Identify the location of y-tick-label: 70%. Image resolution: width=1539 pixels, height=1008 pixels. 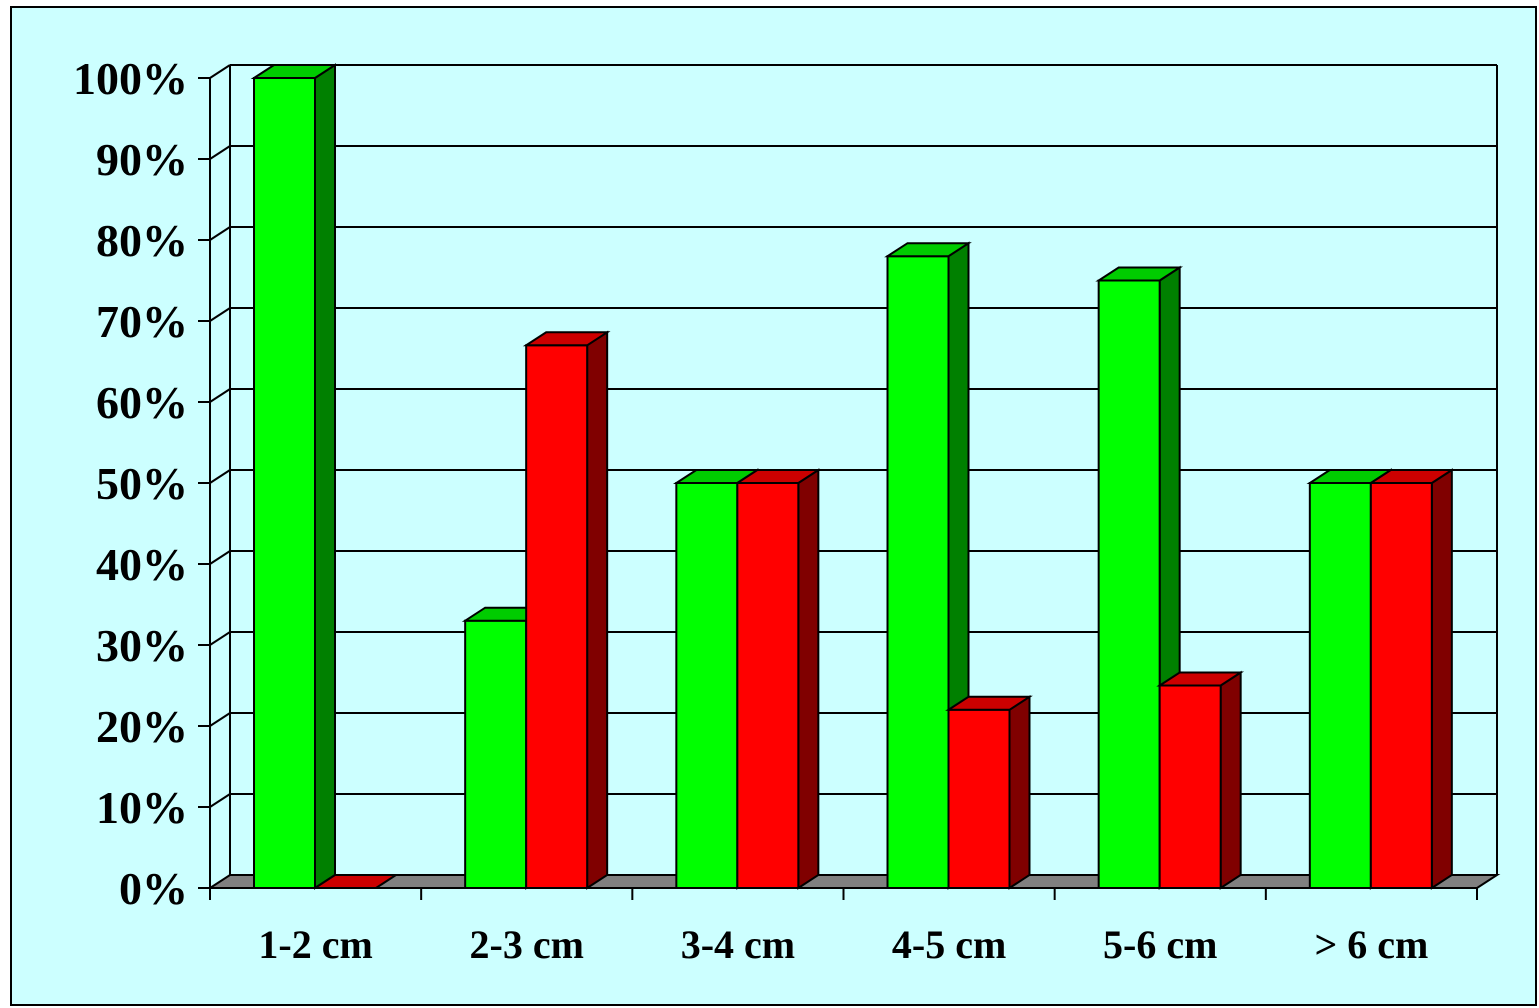
(142, 321).